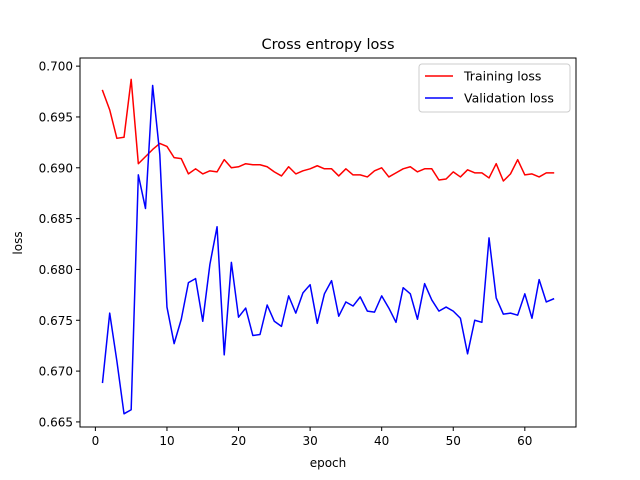  What do you see at coordinates (502, 76) in the screenshot?
I see `legend-label-training: Training loss` at bounding box center [502, 76].